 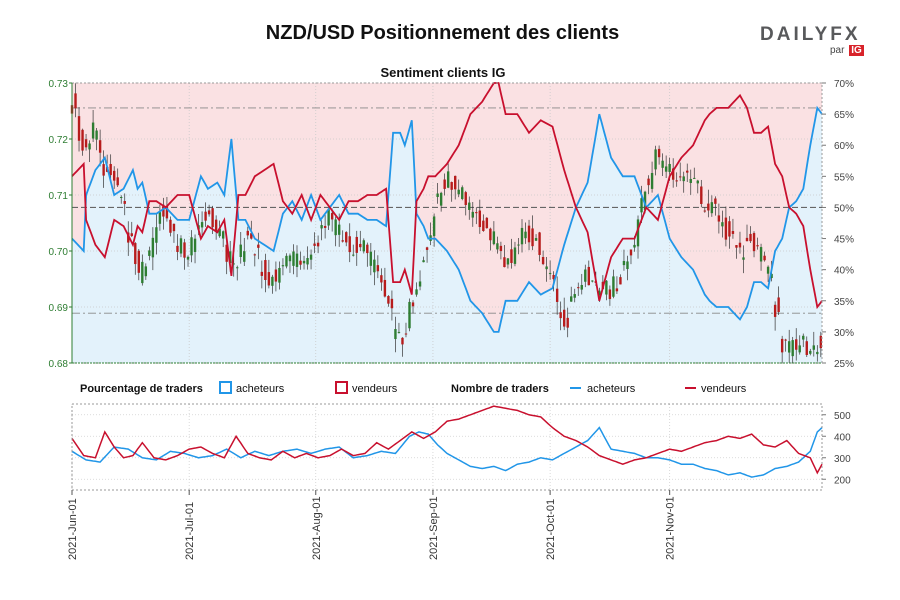 I want to click on date-tick-label: 2021-Nov-01, so click(x=671, y=528).